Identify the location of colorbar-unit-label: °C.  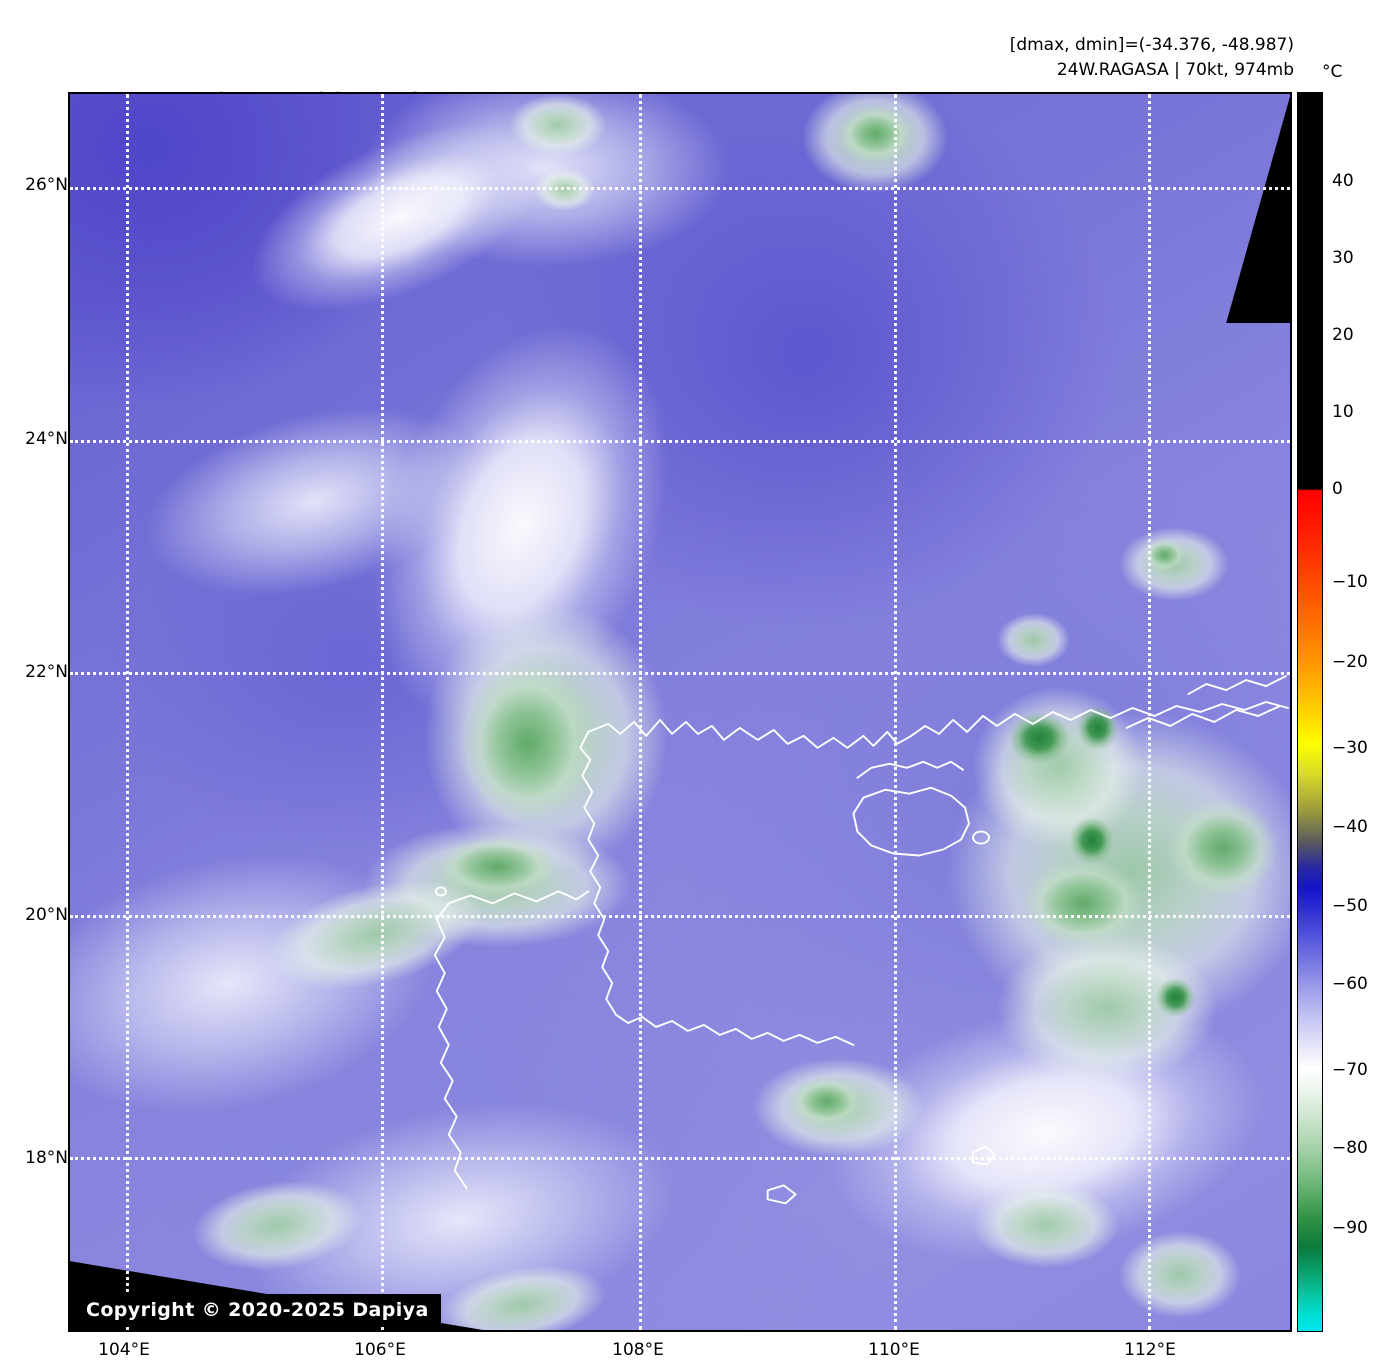
(1332, 72).